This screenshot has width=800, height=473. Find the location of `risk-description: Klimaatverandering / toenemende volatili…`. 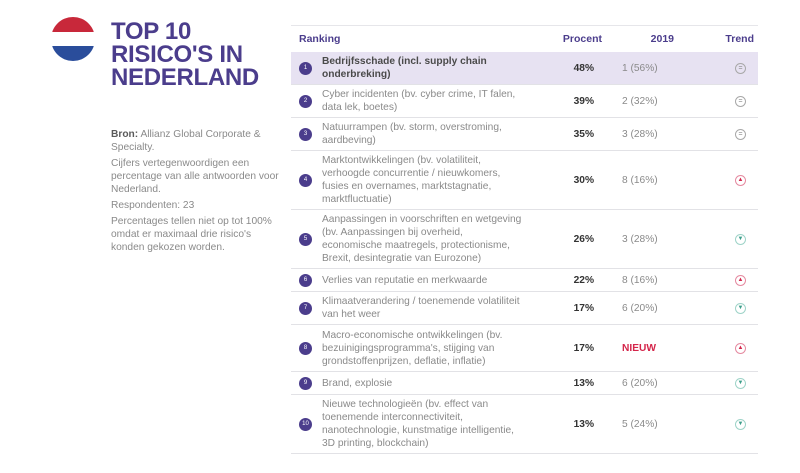

risk-description: Klimaatverandering / toenemende volatili… is located at coordinates (421, 308).